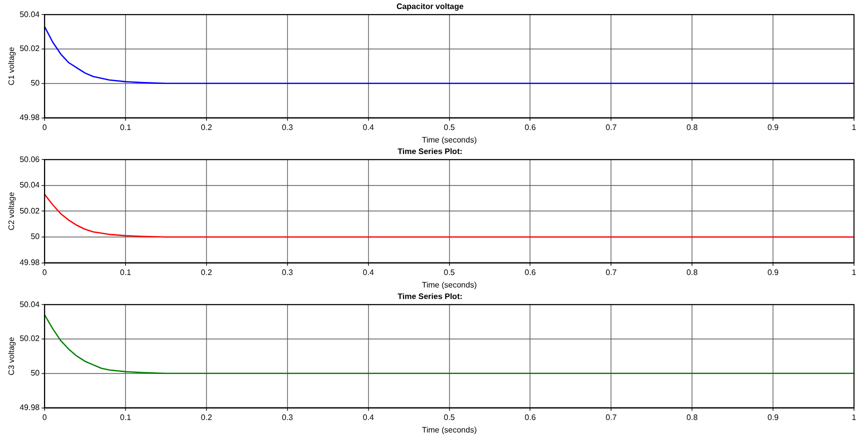 This screenshot has height=436, width=860. What do you see at coordinates (11, 66) in the screenshot?
I see `y-axis-title: C1 voltage` at bounding box center [11, 66].